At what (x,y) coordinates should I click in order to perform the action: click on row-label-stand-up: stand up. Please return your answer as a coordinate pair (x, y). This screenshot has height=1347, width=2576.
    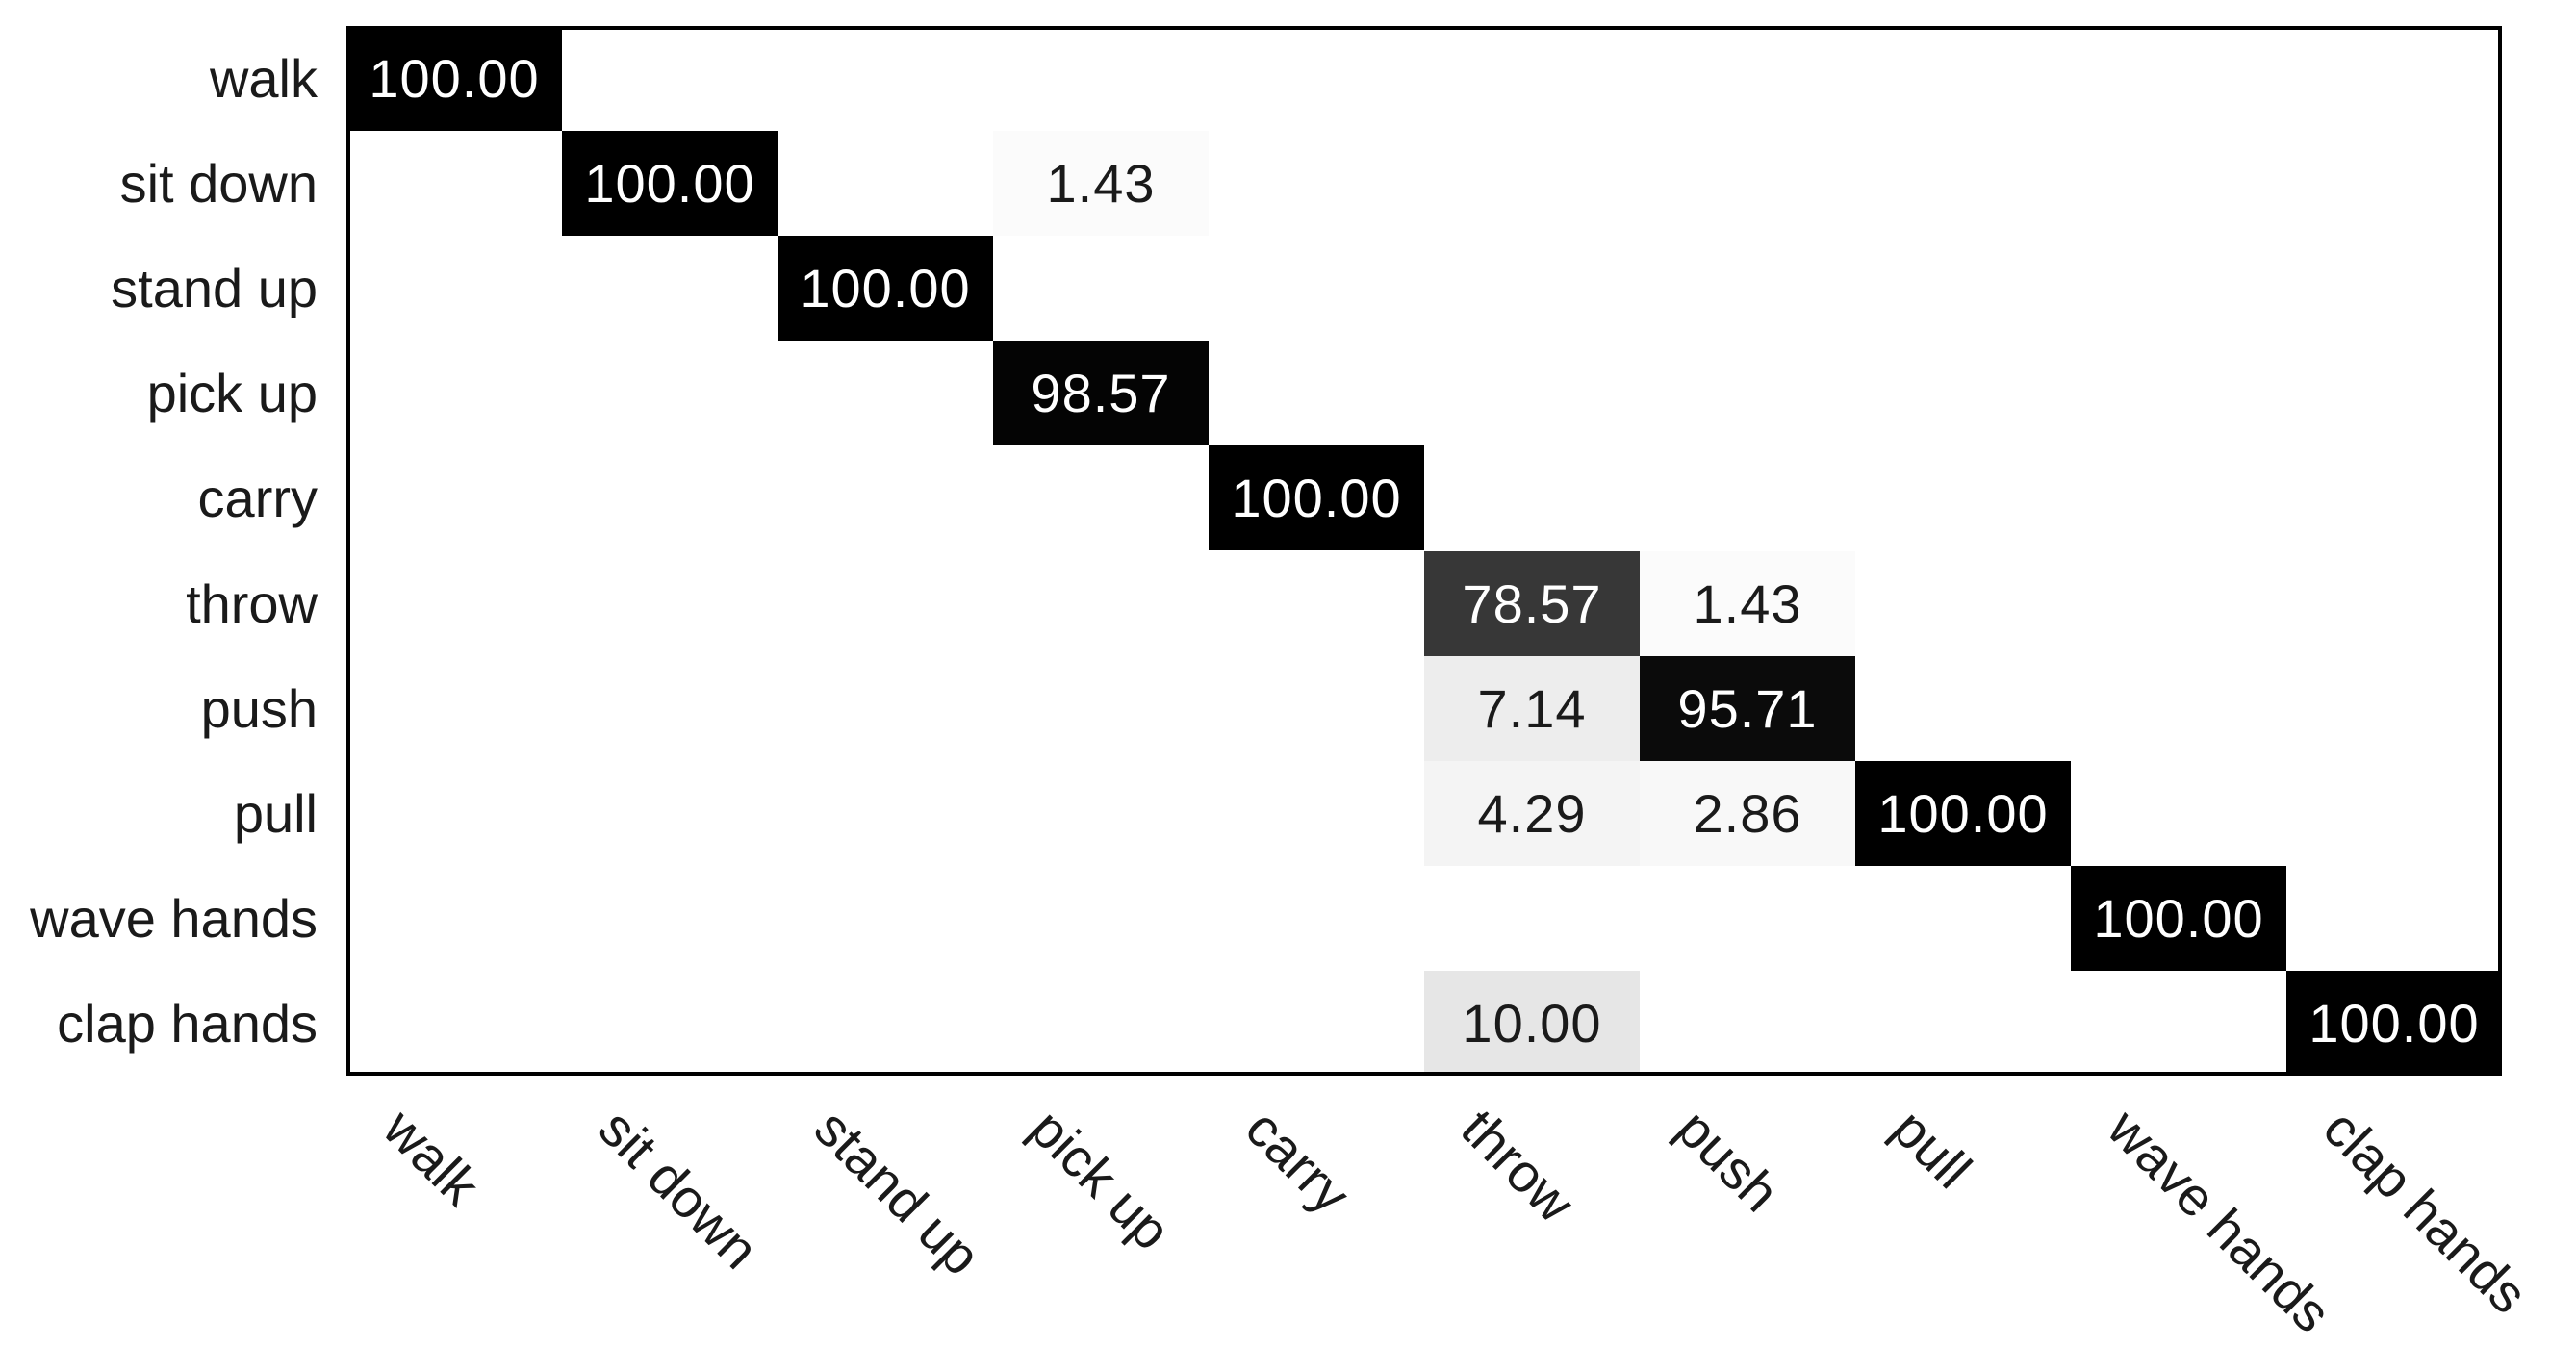
    Looking at the image, I should click on (214, 288).